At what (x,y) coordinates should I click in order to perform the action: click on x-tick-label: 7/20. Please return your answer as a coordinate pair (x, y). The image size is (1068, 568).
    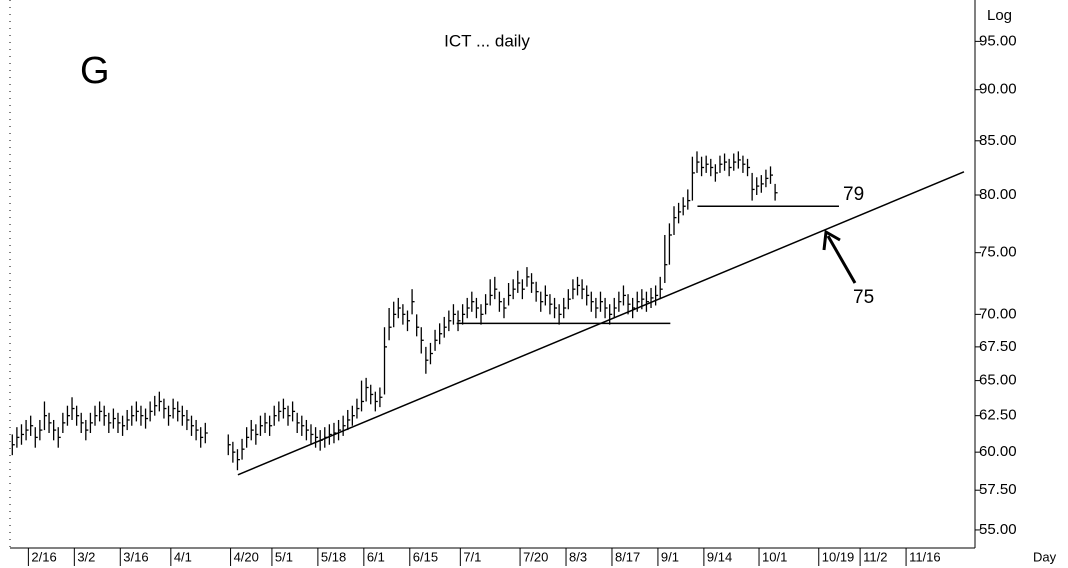
    Looking at the image, I should click on (535, 556).